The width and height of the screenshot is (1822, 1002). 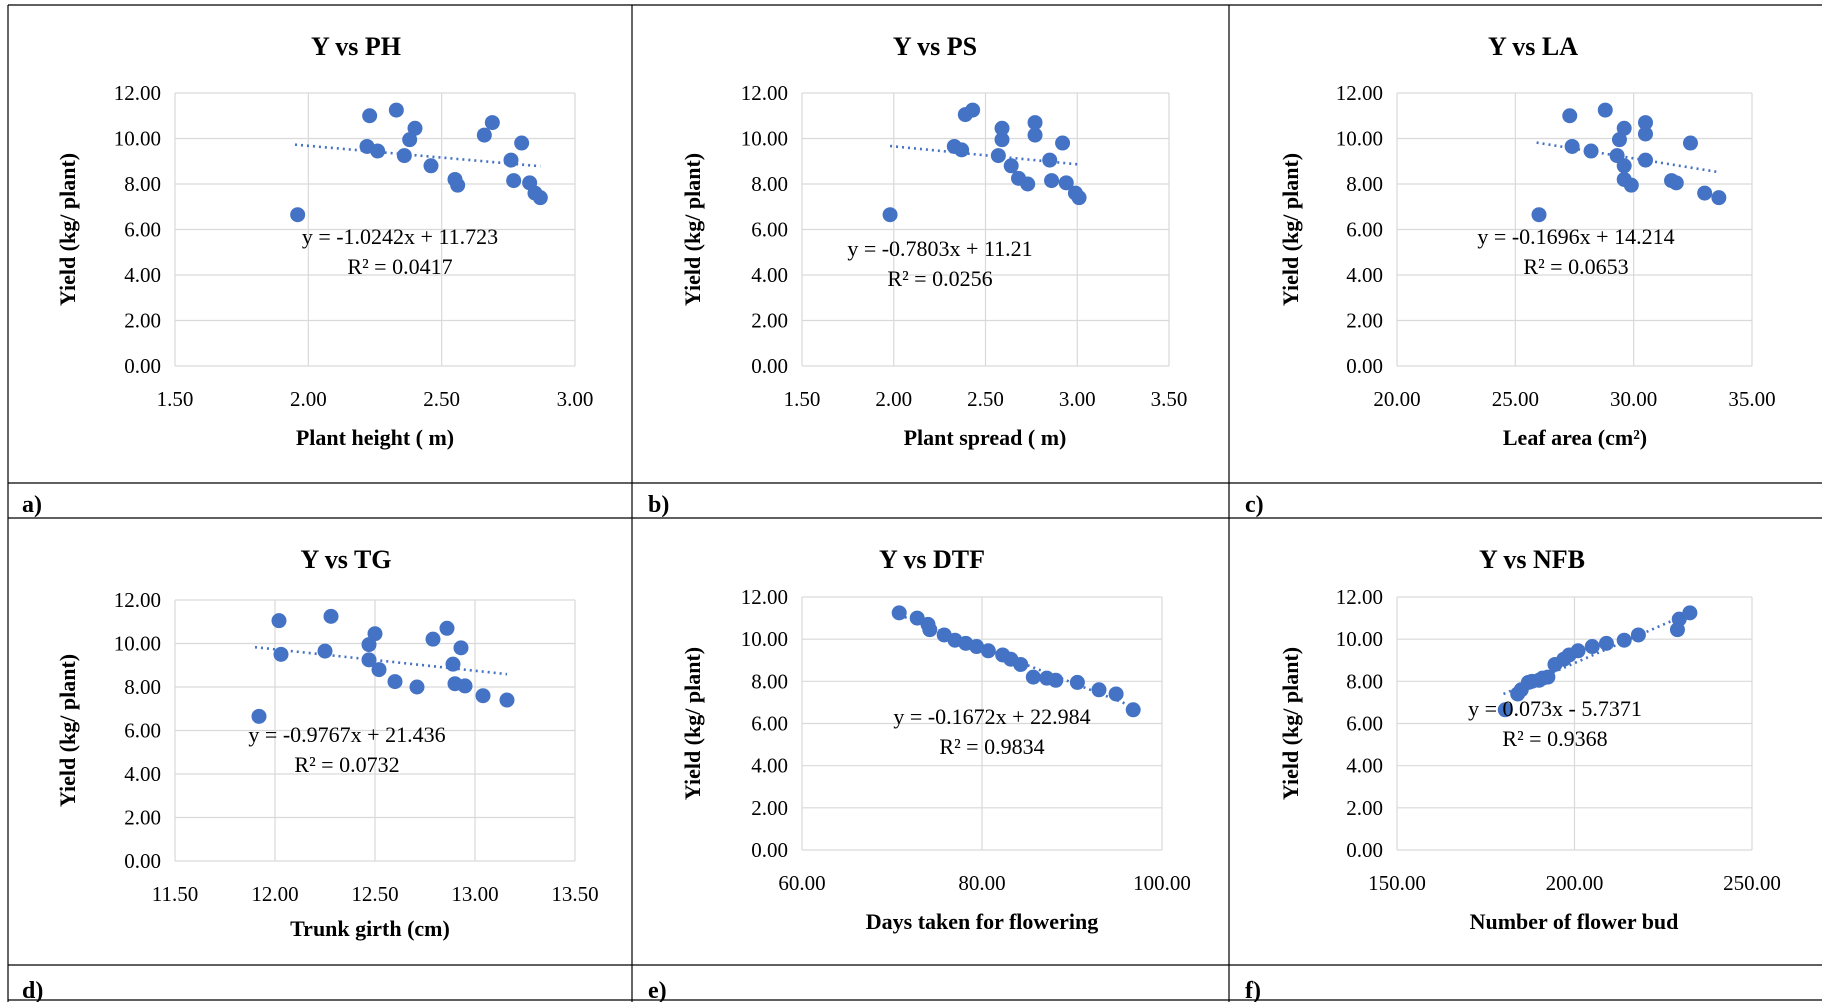 I want to click on x-tick-label: 100.00, so click(x=1162, y=883).